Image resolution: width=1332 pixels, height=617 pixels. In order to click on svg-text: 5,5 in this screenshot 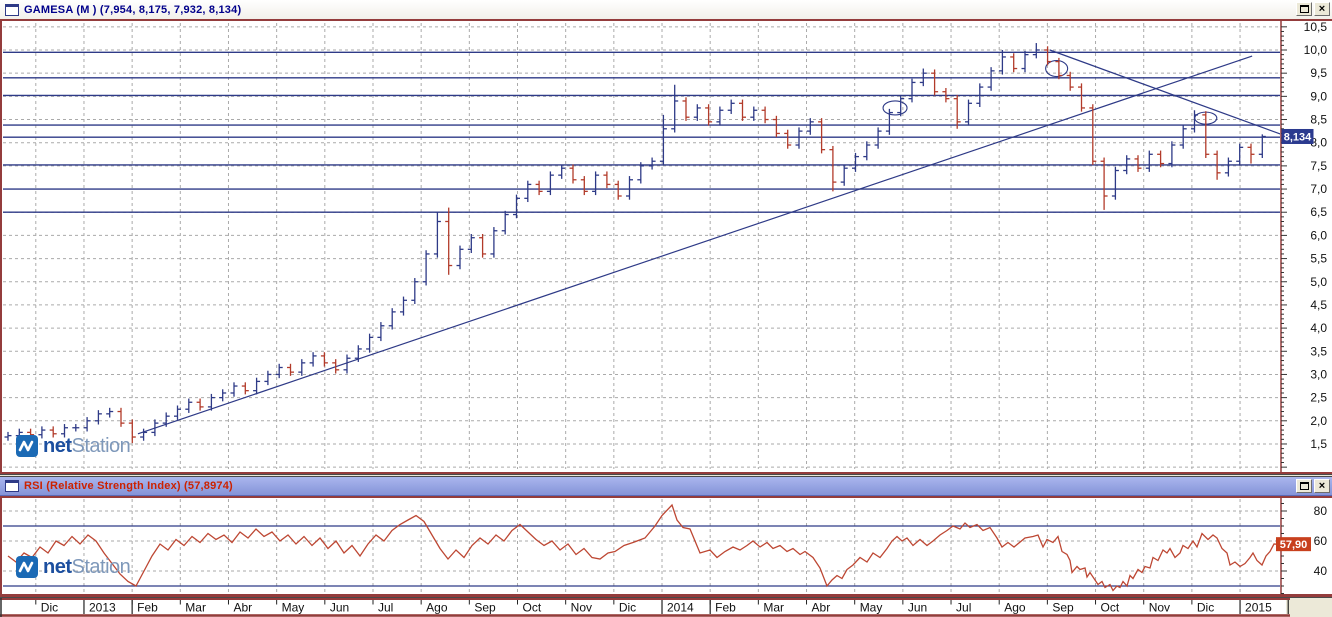, I will do `click(1318, 259)`.